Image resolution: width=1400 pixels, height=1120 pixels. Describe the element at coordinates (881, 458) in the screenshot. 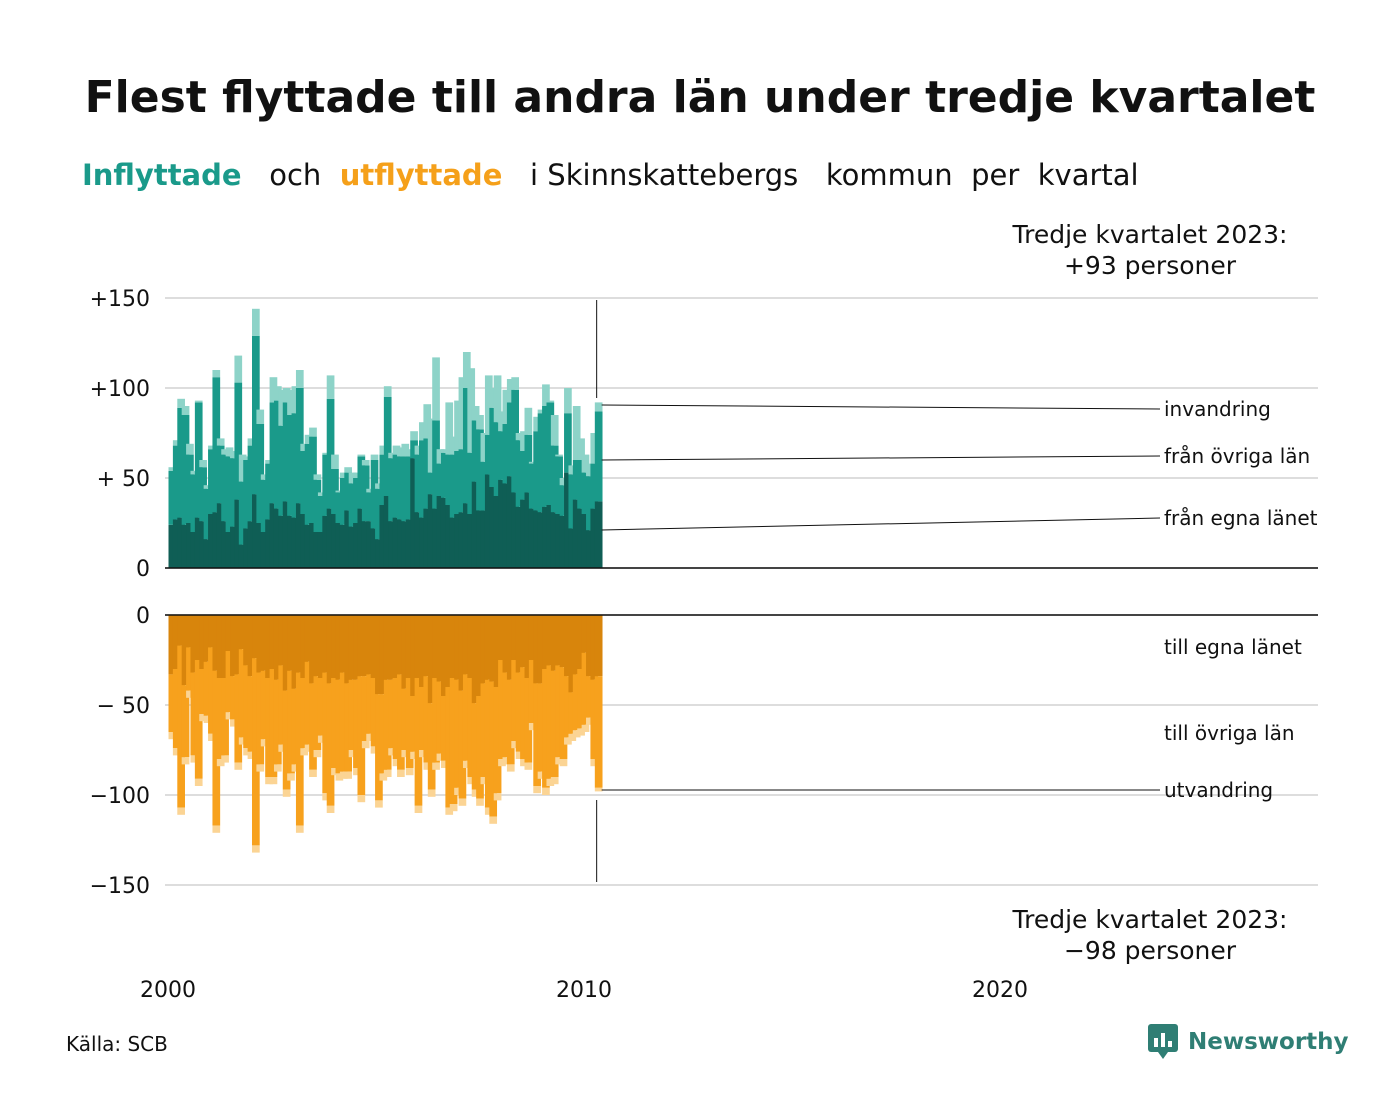

I see `leader-fran-ovriga` at that location.